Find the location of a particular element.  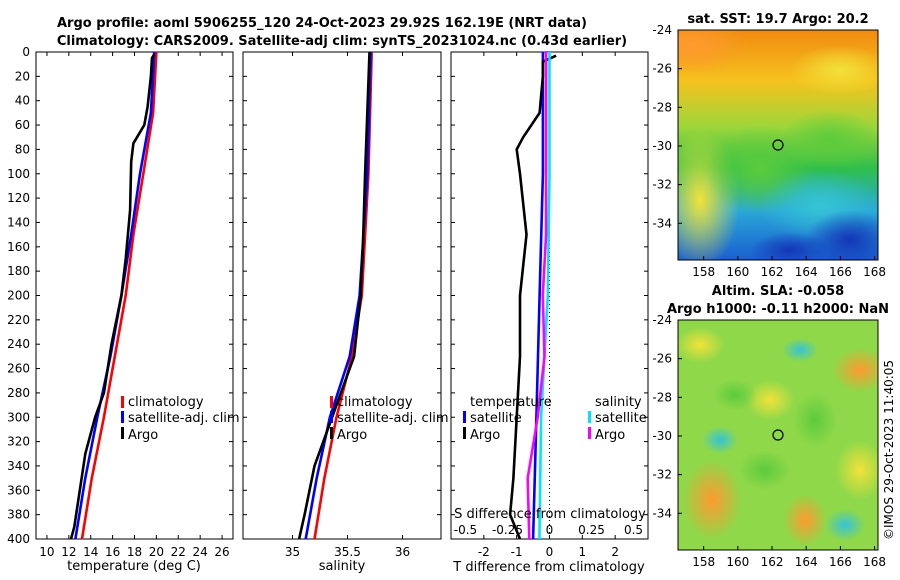

x-tick-label: -1 is located at coordinates (517, 552).